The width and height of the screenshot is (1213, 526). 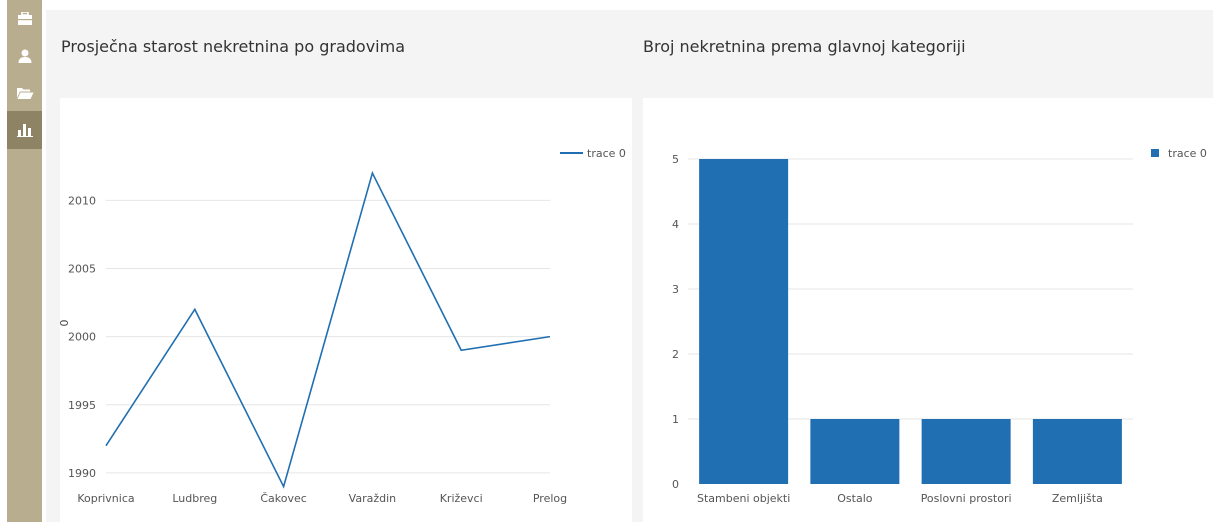 What do you see at coordinates (550, 498) in the screenshot?
I see `x-tick-label: Prelog` at bounding box center [550, 498].